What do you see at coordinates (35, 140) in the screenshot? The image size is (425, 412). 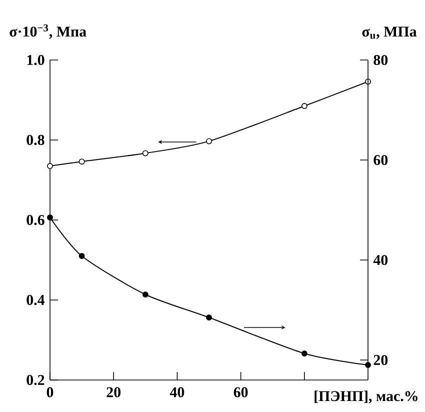 I see `y-tick-label: 0.8` at bounding box center [35, 140].